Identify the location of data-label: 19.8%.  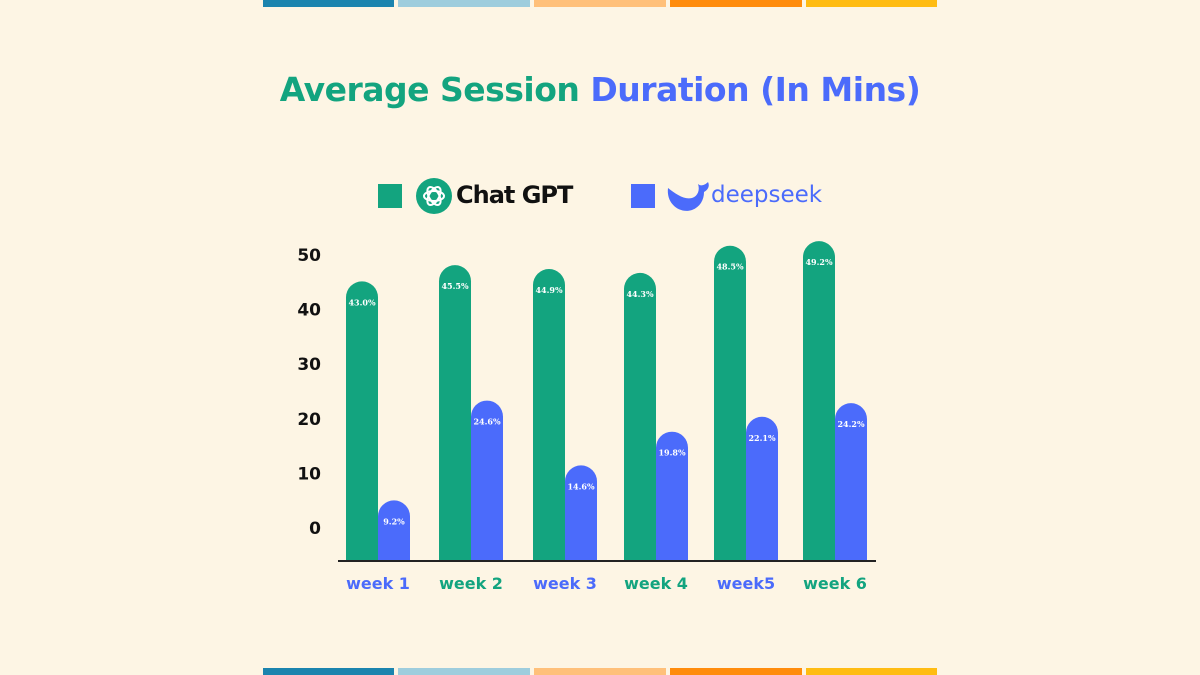
(671, 453).